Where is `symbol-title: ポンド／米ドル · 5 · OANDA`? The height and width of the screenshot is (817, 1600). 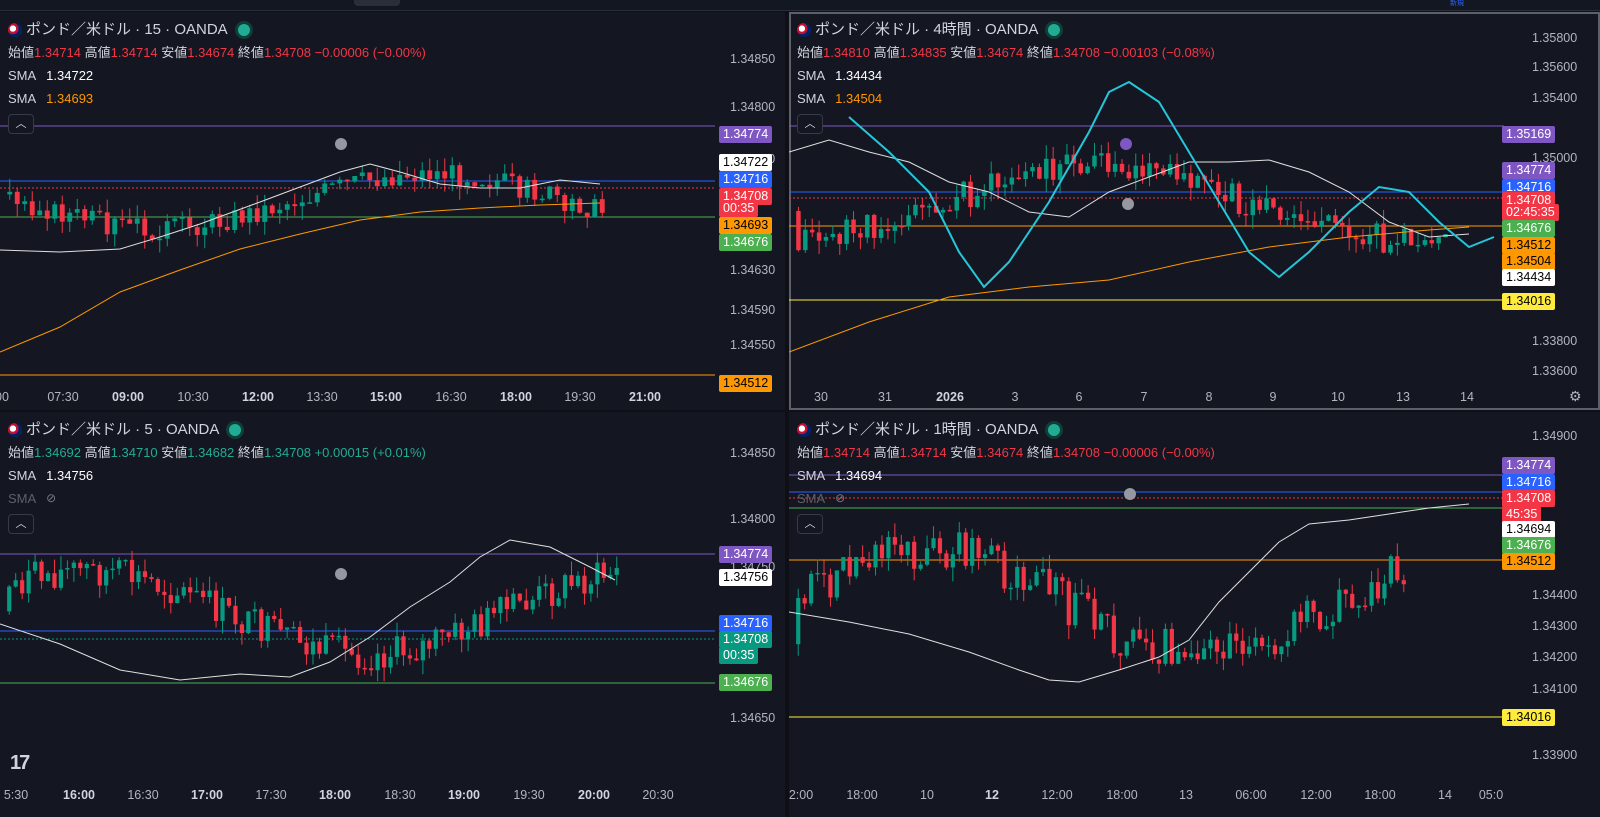
symbol-title: ポンド／米ドル · 5 · OANDA is located at coordinates (123, 429).